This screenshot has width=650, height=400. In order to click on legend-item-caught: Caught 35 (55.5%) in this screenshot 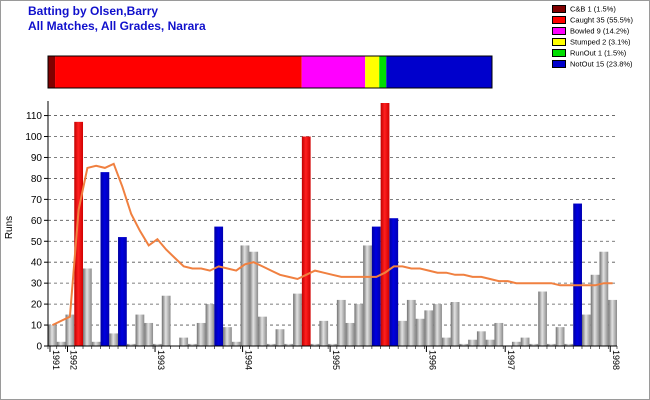, I will do `click(592, 20)`.